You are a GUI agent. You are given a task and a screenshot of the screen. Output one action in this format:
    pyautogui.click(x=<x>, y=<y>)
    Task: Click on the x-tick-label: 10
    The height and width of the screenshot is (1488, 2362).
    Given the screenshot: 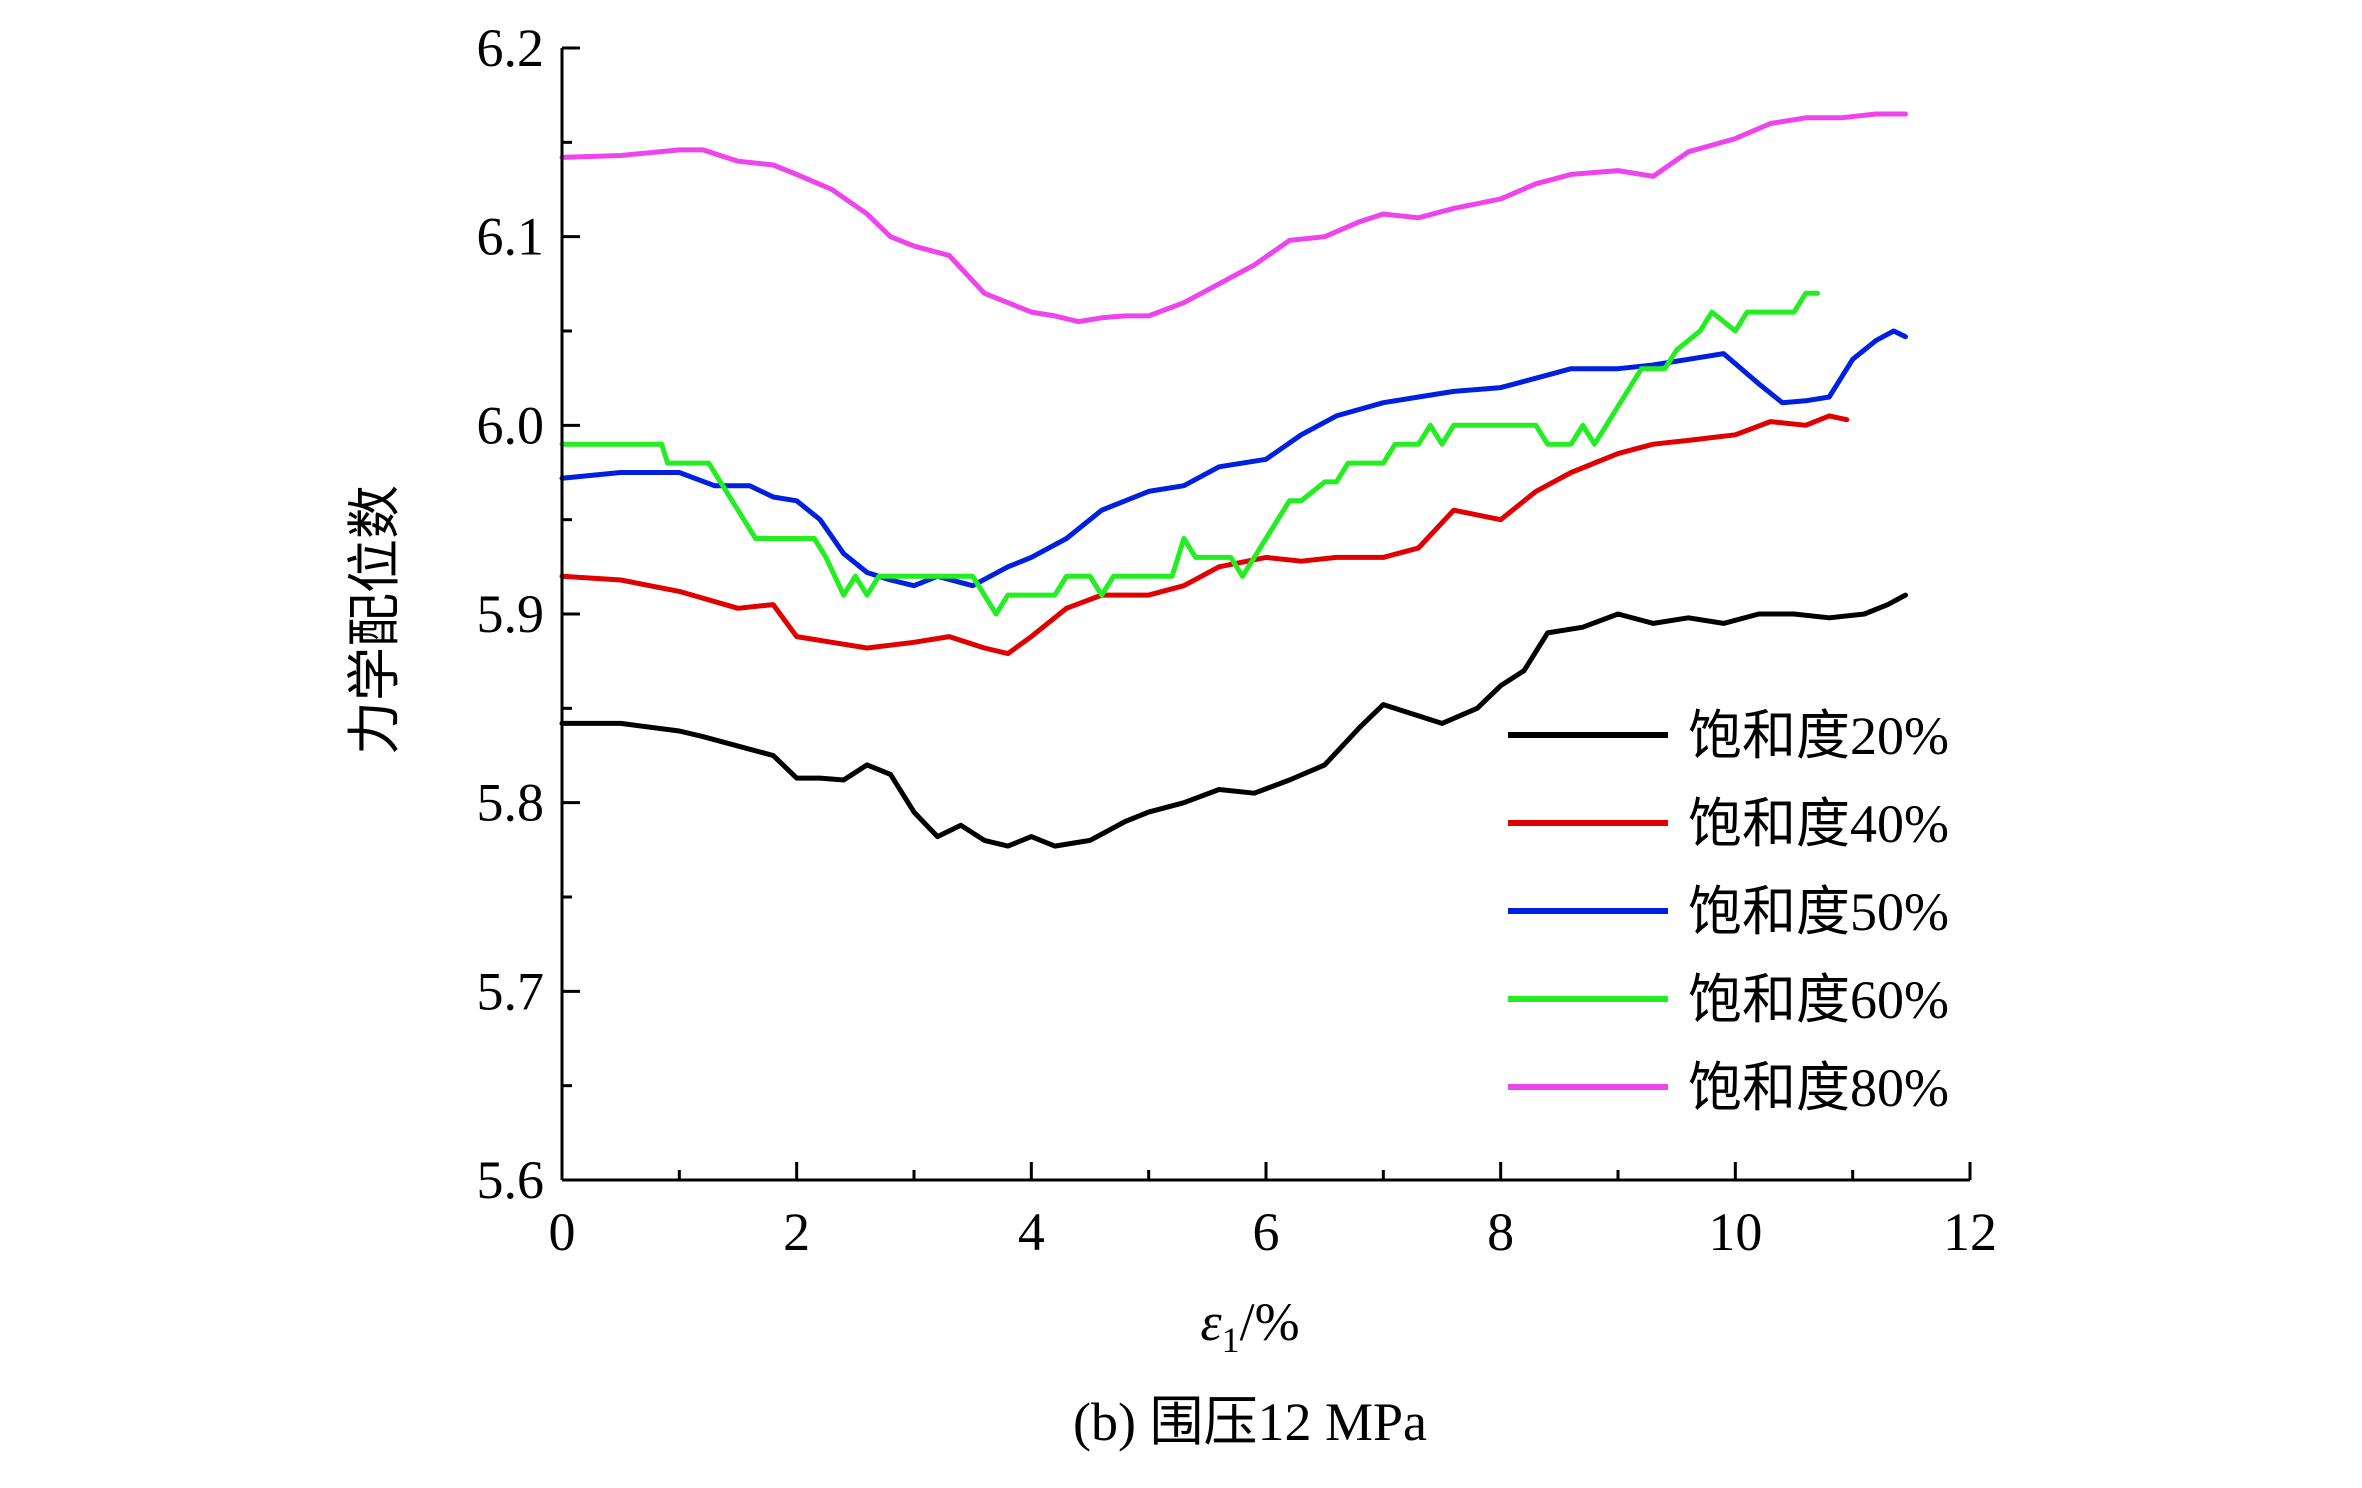 What is the action you would take?
    pyautogui.click(x=1735, y=1232)
    